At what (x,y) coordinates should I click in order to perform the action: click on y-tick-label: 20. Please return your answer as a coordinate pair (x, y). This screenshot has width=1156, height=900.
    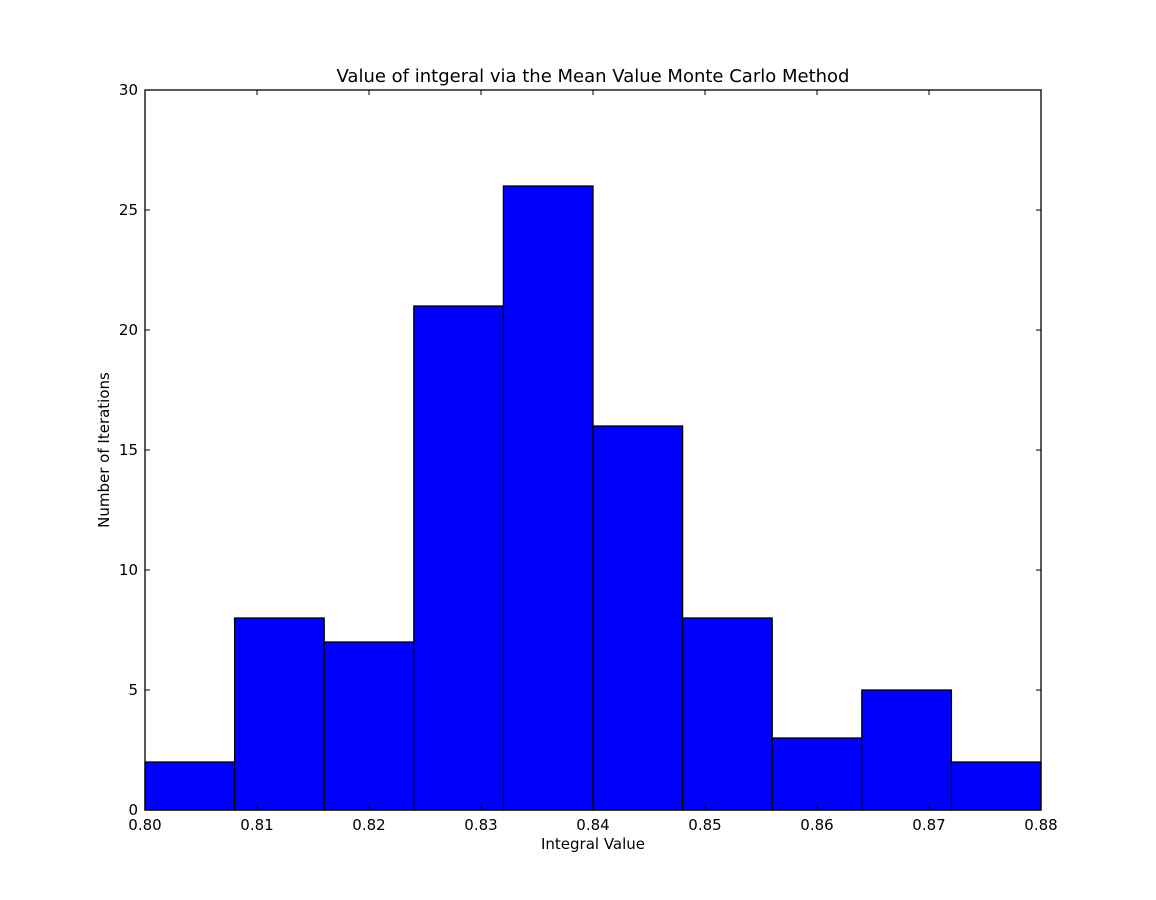
    Looking at the image, I should click on (128, 330).